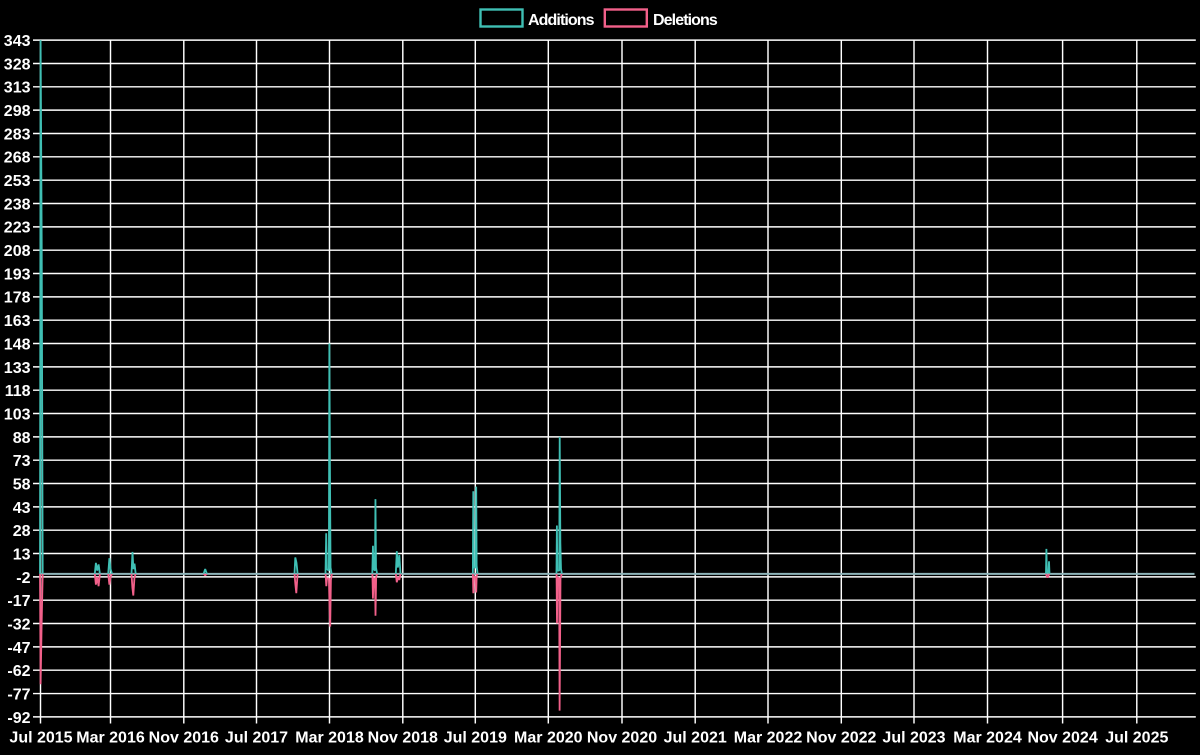 This screenshot has height=755, width=1200. I want to click on svg-text: -2, so click(23, 578).